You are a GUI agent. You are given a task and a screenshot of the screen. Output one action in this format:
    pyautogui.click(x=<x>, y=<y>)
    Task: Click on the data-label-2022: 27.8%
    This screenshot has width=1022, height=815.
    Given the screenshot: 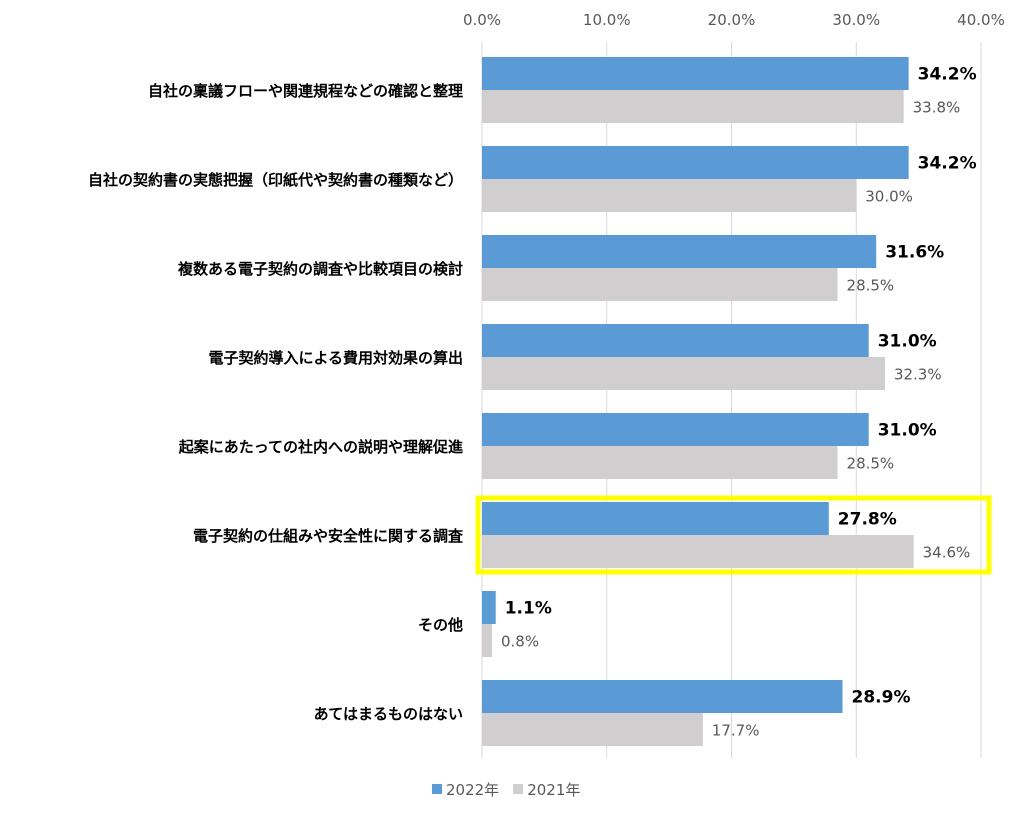 What is the action you would take?
    pyautogui.click(x=867, y=520)
    